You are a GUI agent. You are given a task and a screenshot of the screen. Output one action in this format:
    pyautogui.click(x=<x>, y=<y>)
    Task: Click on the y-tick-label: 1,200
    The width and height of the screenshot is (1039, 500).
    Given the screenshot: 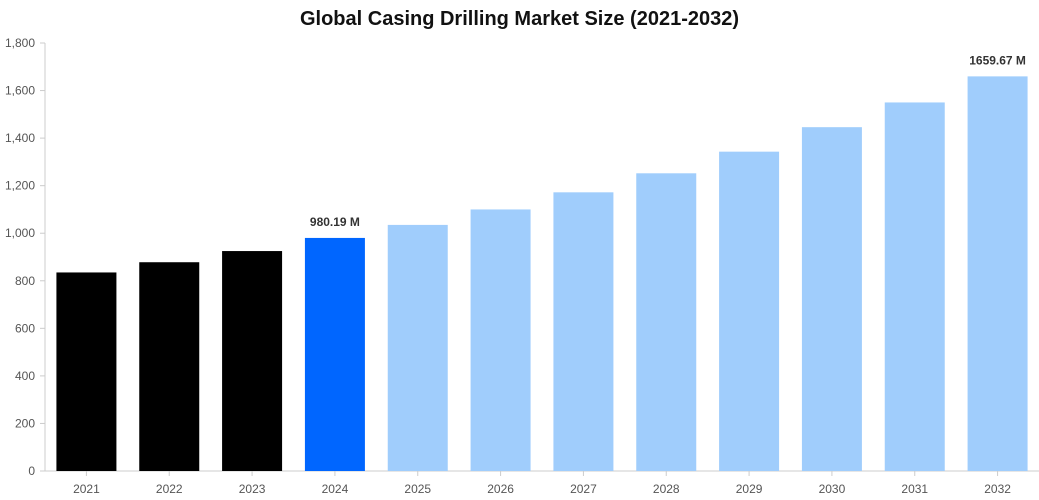 What is the action you would take?
    pyautogui.click(x=20, y=186)
    